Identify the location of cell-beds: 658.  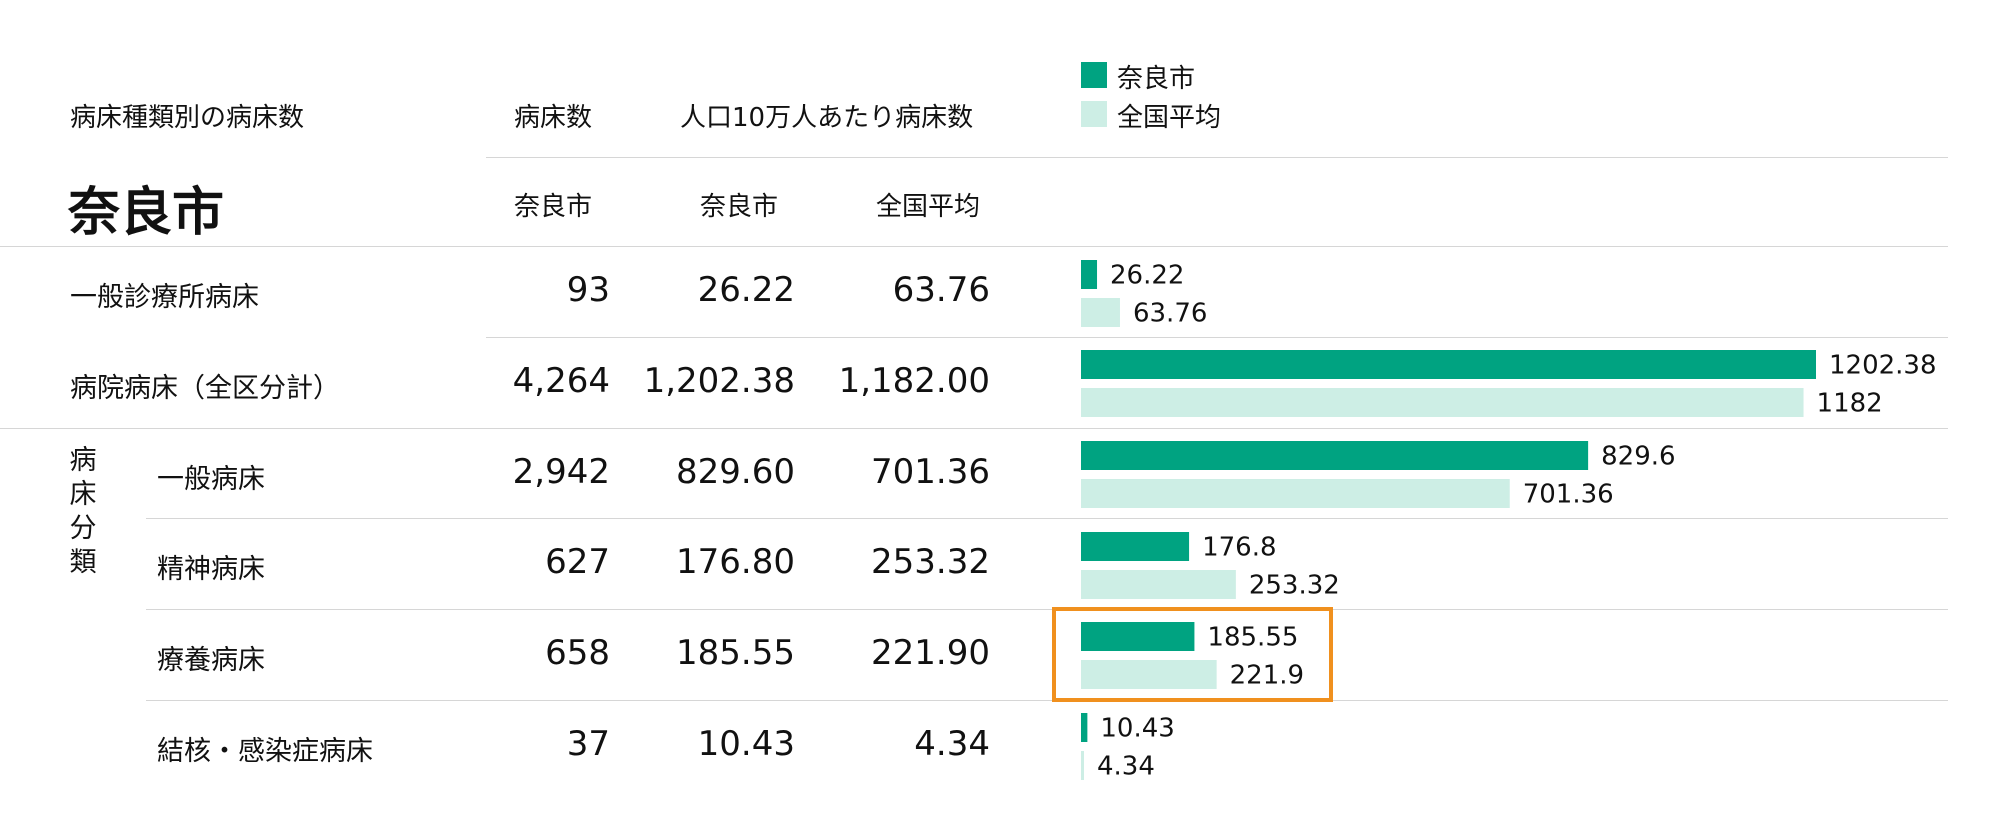
(577, 653).